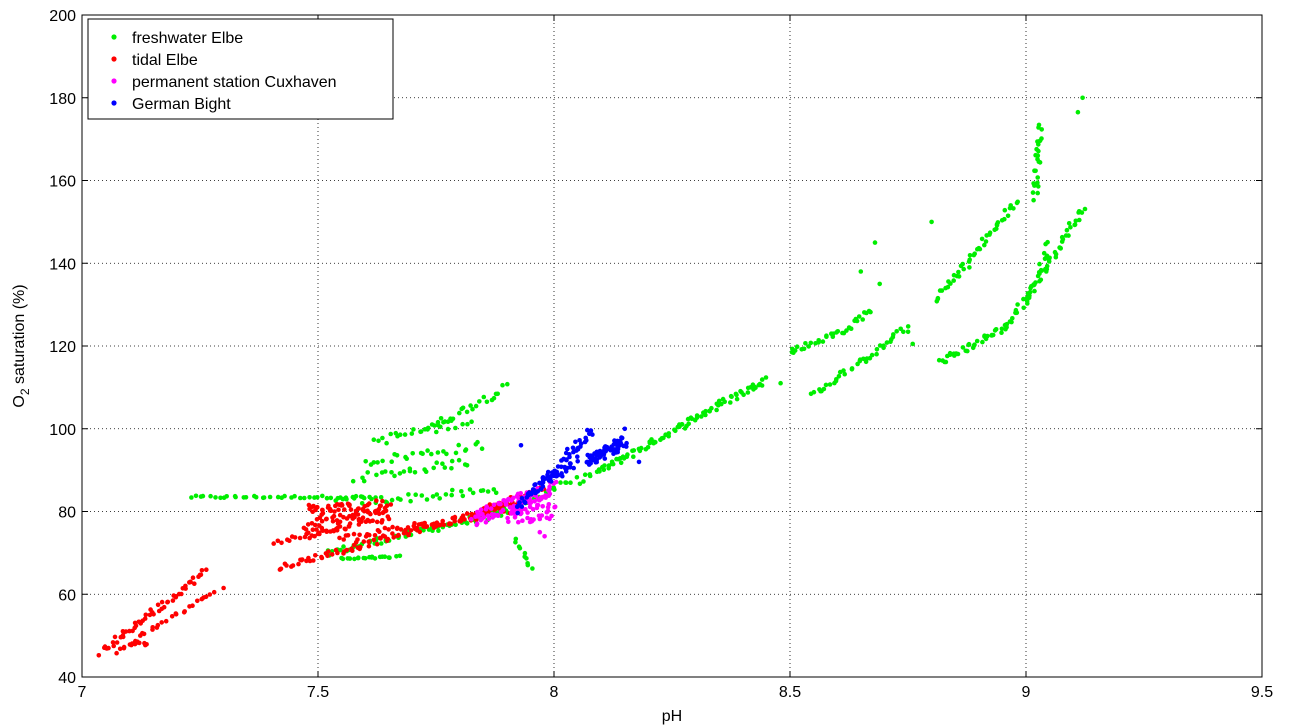 Image resolution: width=1292 pixels, height=727 pixels. What do you see at coordinates (21, 345) in the screenshot?
I see `y-axis-label: O2 saturation (%)` at bounding box center [21, 345].